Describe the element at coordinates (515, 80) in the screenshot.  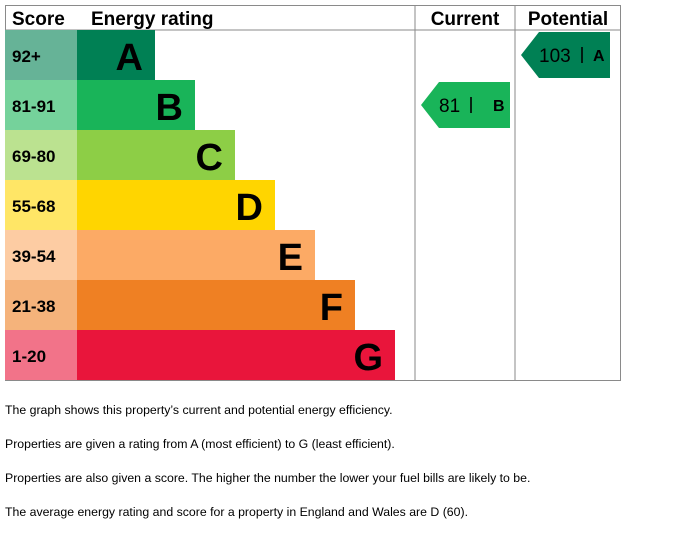
I see `rating-indicators: 81 B 103 A` at that location.